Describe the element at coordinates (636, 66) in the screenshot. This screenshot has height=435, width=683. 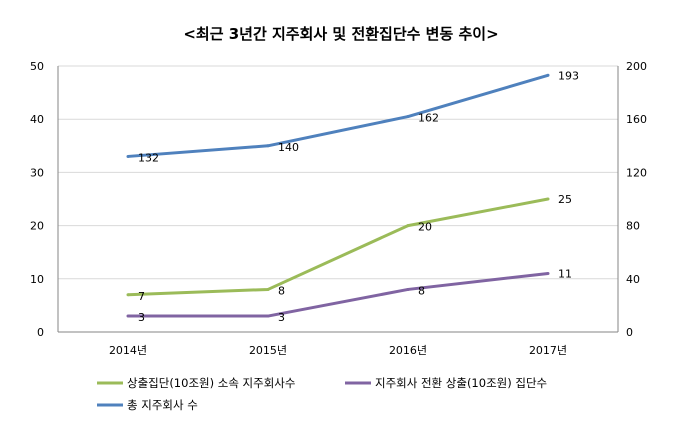
I see `y-right-tick-label: 200` at that location.